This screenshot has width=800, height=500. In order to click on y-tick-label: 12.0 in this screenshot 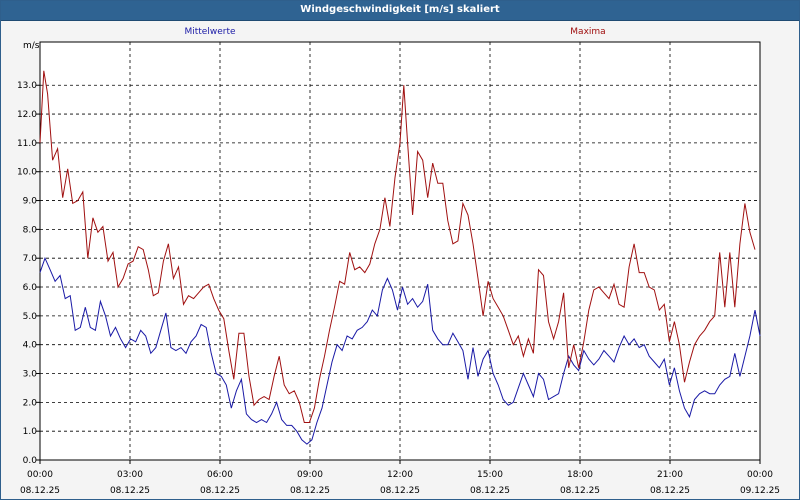, I will do `click(27, 115)`.